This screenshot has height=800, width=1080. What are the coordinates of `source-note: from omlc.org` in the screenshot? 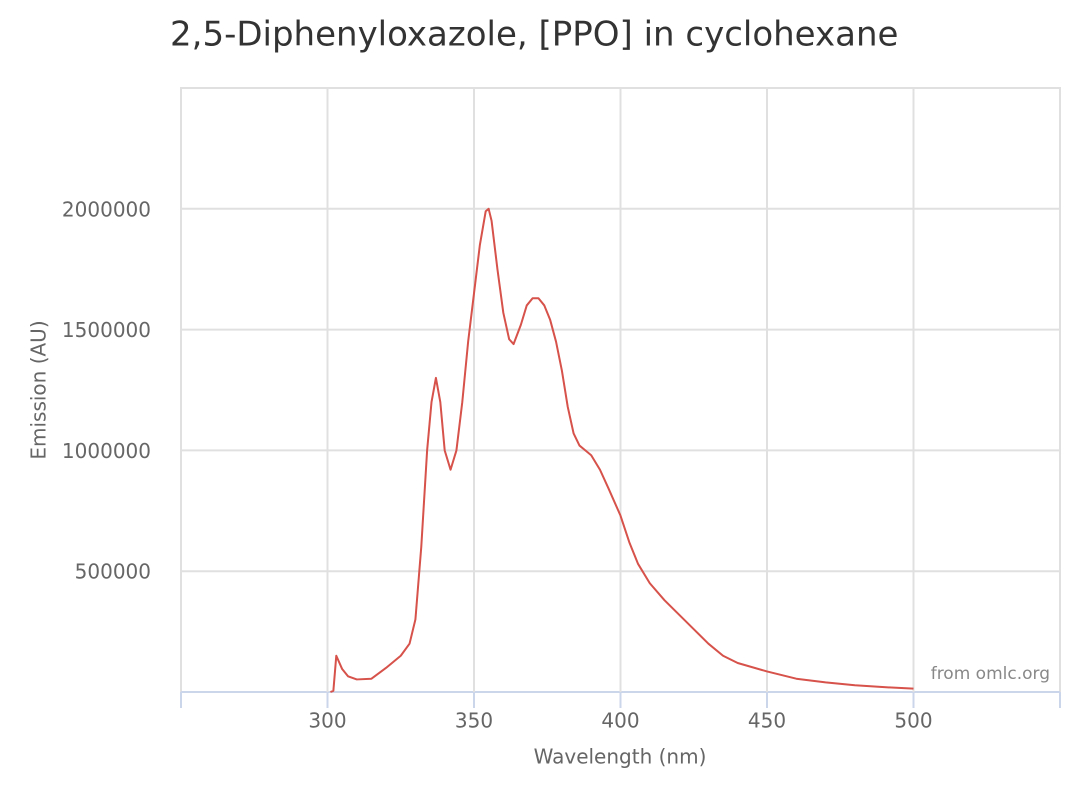 It's located at (990, 674).